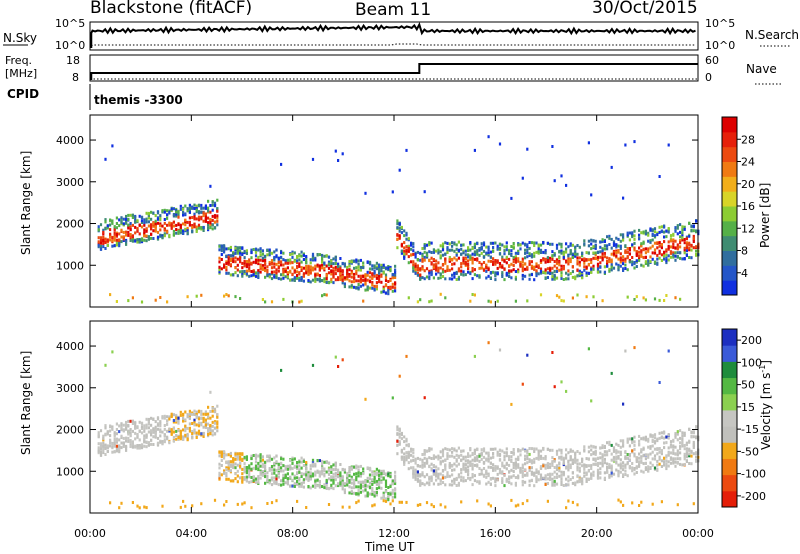  What do you see at coordinates (748, 139) in the screenshot?
I see `power-colorbar-tick-label: 28` at bounding box center [748, 139].